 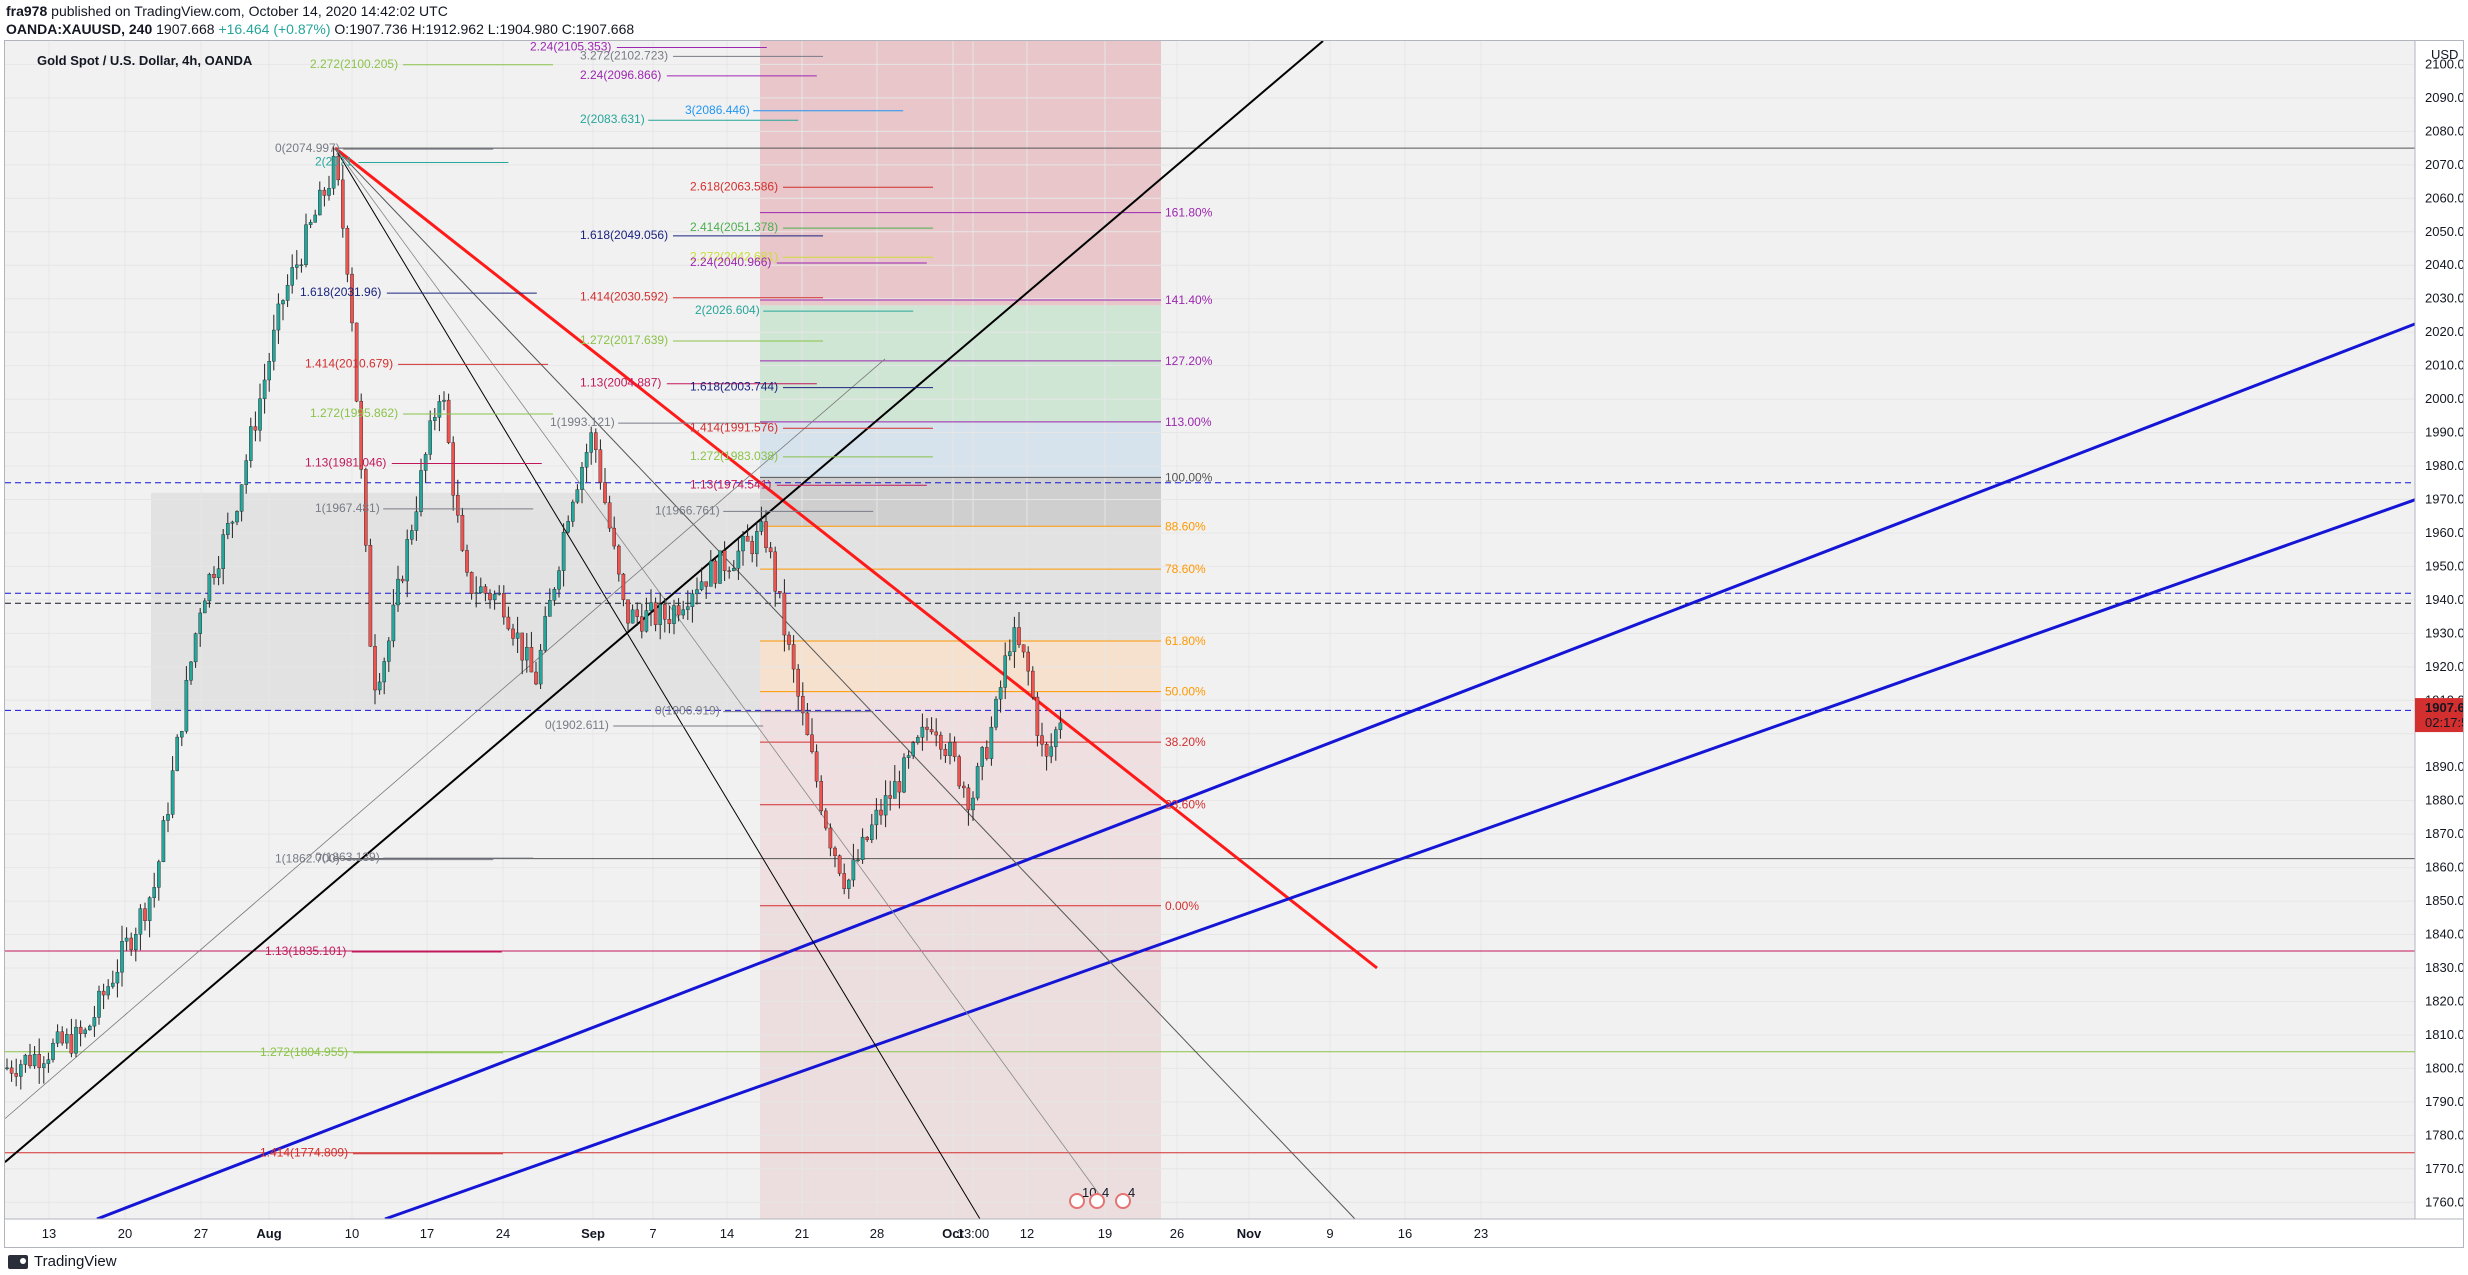 I want to click on ohlc-open: O:1907.736, so click(x=371, y=29).